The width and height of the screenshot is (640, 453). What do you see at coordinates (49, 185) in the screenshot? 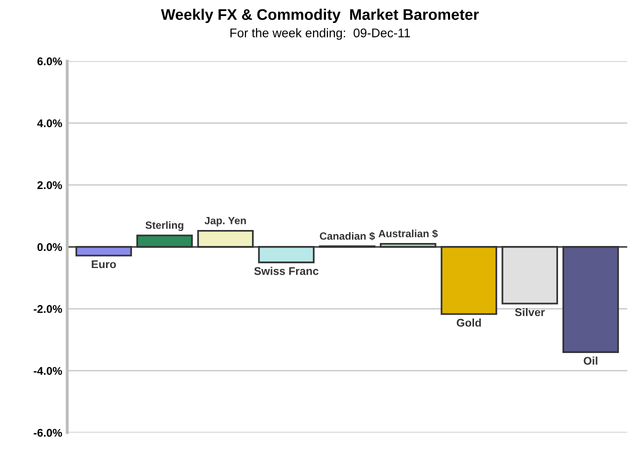
I see `y-tick-label: 2.0%` at bounding box center [49, 185].